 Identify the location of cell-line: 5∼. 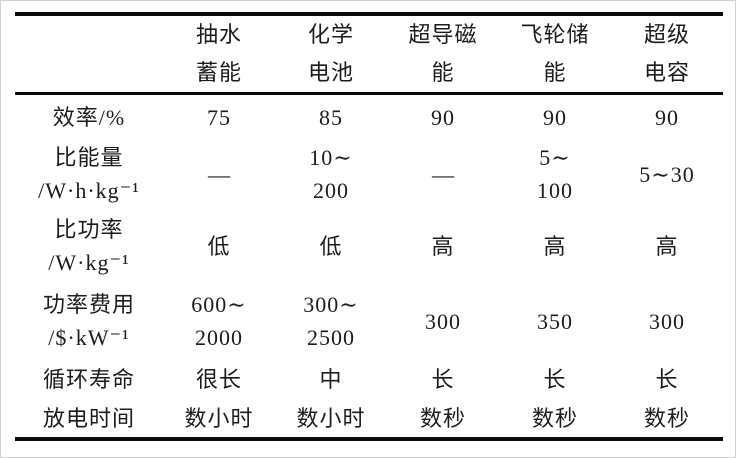
(555, 157).